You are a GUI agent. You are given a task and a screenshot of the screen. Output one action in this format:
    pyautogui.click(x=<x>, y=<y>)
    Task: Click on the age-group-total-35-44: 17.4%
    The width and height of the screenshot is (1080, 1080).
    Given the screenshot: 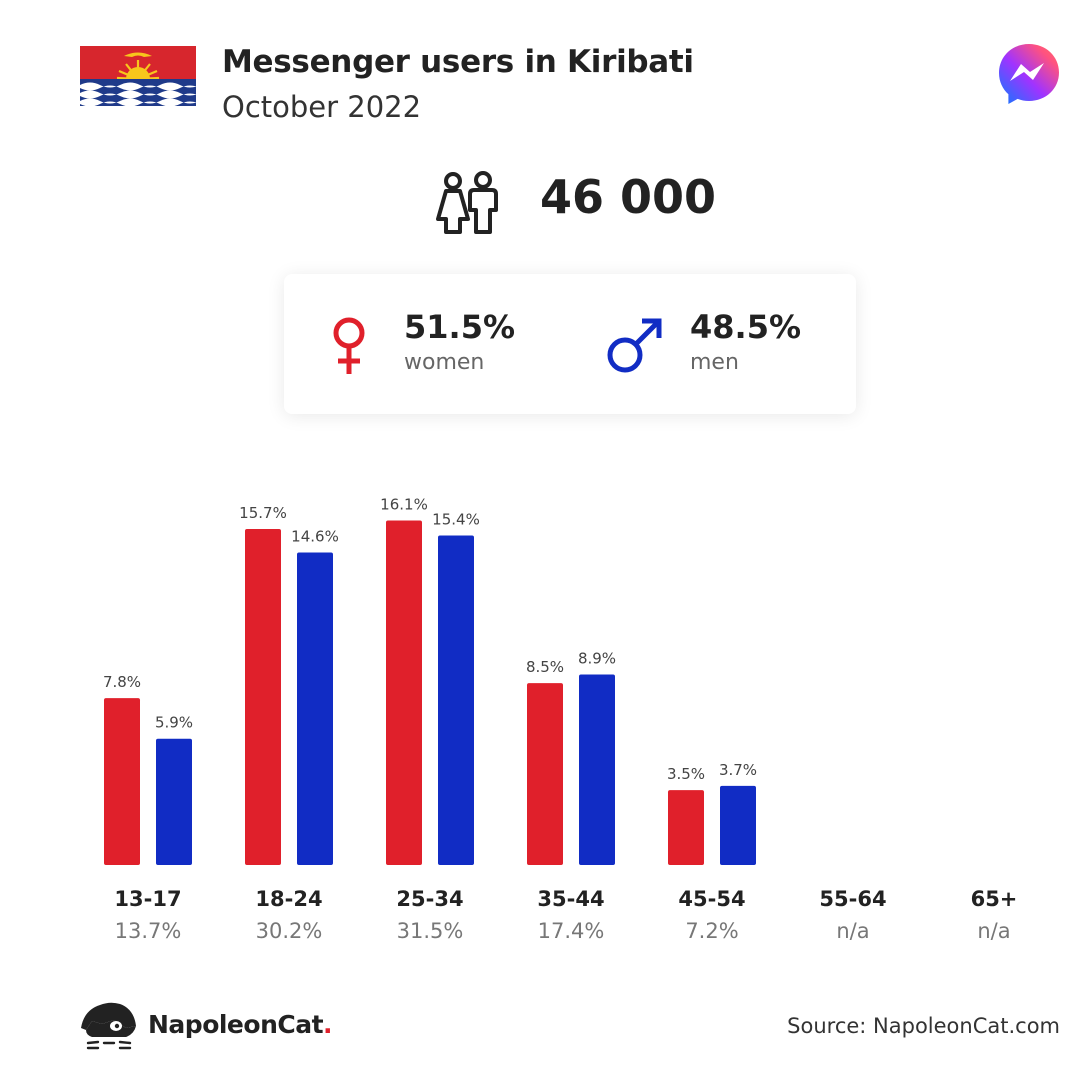 What is the action you would take?
    pyautogui.click(x=571, y=931)
    